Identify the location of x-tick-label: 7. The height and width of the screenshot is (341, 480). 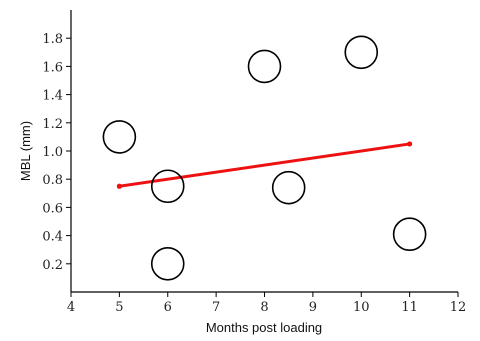
(216, 307).